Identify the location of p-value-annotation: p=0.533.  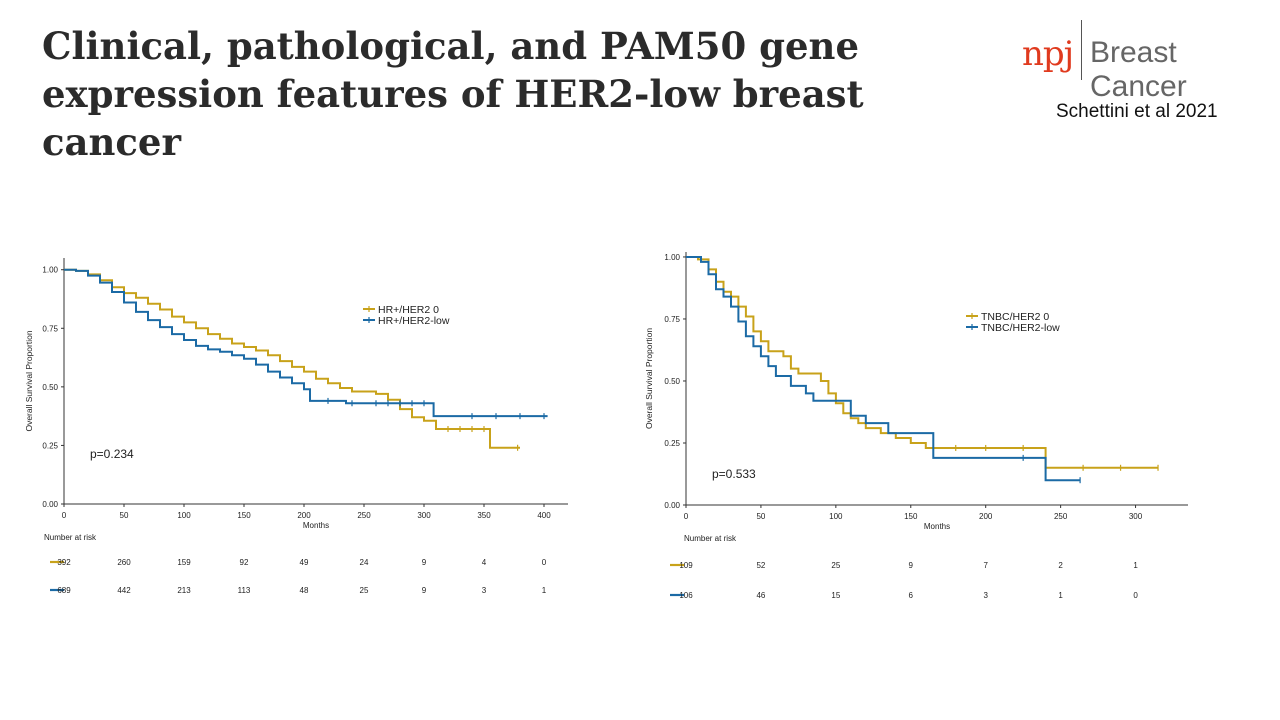
(734, 474).